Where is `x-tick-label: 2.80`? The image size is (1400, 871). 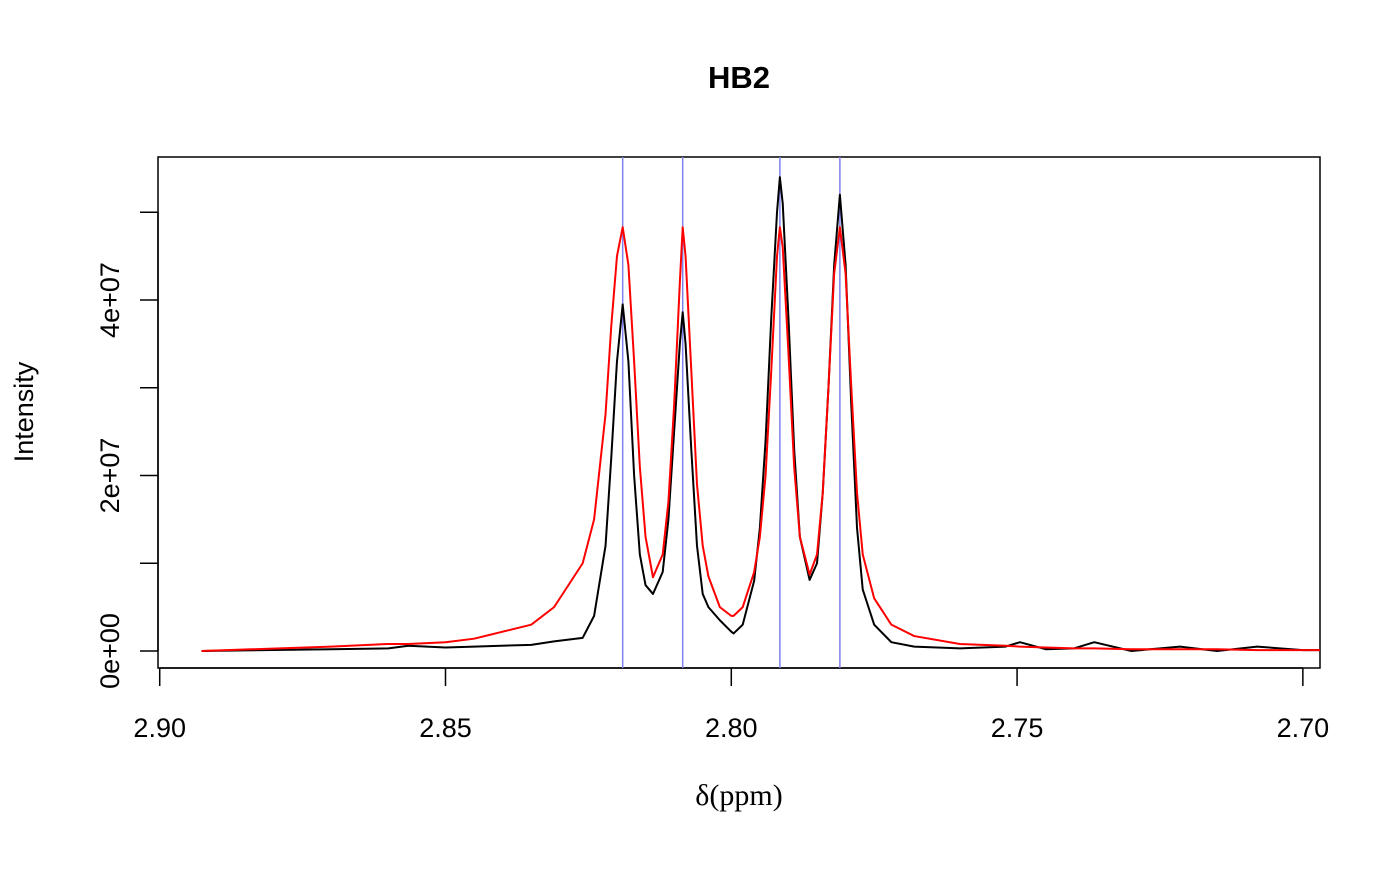 x-tick-label: 2.80 is located at coordinates (731, 728).